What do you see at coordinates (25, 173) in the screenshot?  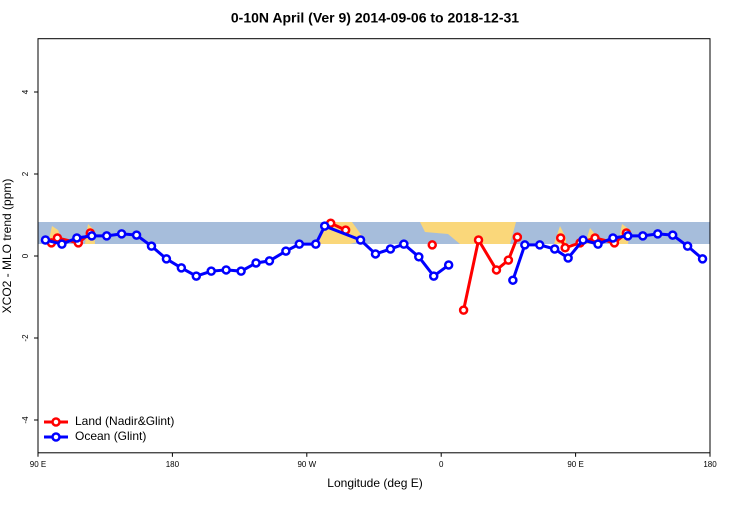 I see `y-tick-label: 2` at bounding box center [25, 173].